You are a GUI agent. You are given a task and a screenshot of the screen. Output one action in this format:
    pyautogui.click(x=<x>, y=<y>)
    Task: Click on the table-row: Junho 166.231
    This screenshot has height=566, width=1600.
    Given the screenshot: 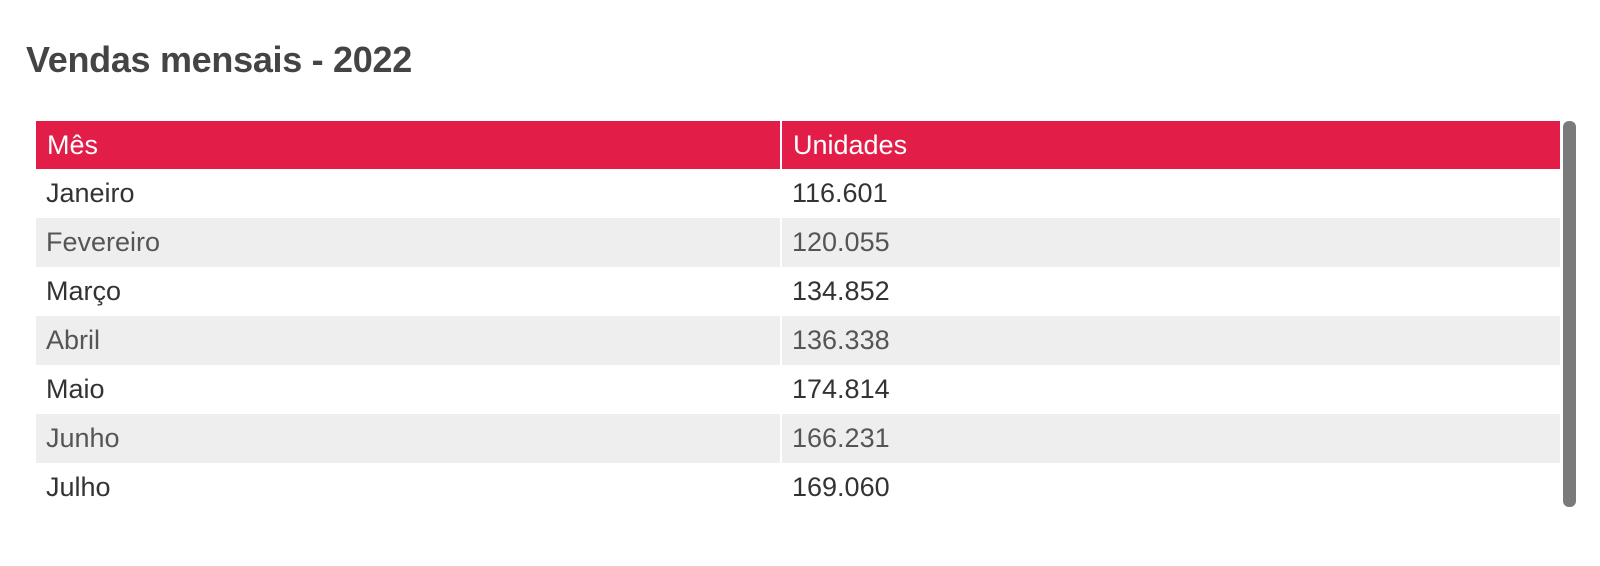 What is the action you would take?
    pyautogui.click(x=798, y=438)
    